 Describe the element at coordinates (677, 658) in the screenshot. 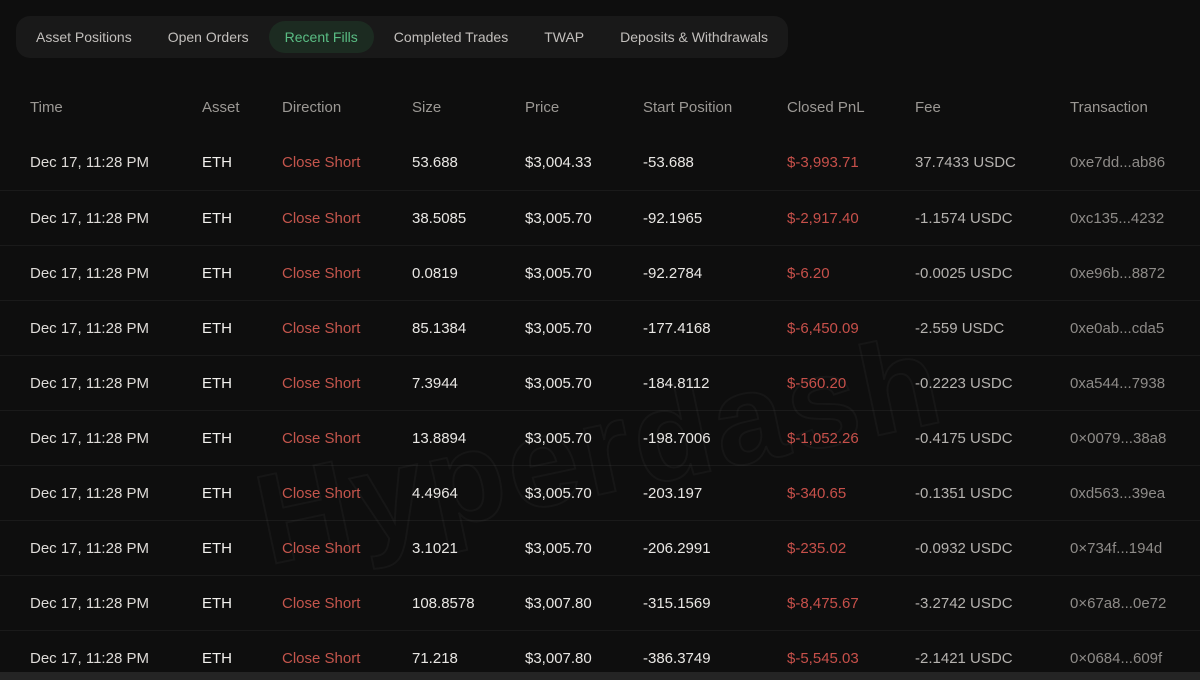

I see `fill-start-position: -386.3749` at that location.